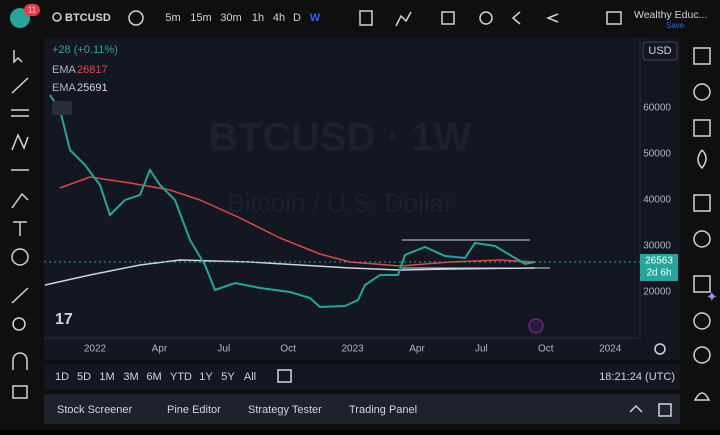 The width and height of the screenshot is (720, 435). Describe the element at coordinates (340, 203) in the screenshot. I see `watermark-name: Bitcoin / U.S. Dollar` at that location.